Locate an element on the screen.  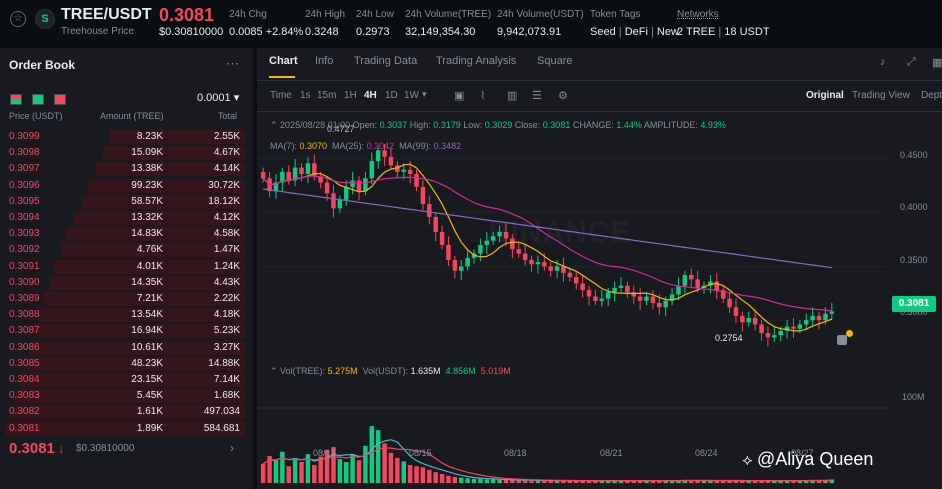
vol-usdt: 1.635M is located at coordinates (425, 371).